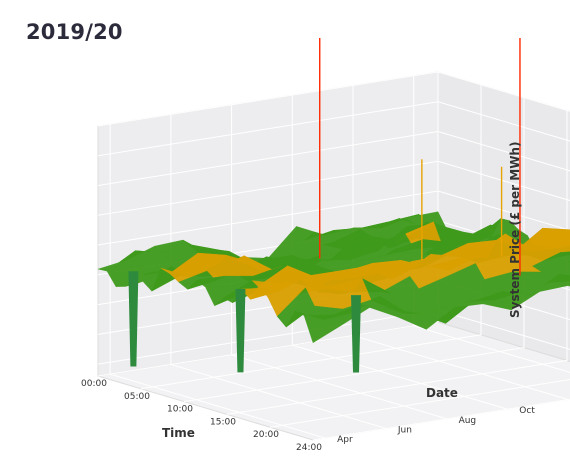 The width and height of the screenshot is (570, 466). I want to click on x-tick-label: 05:00, so click(137, 397).